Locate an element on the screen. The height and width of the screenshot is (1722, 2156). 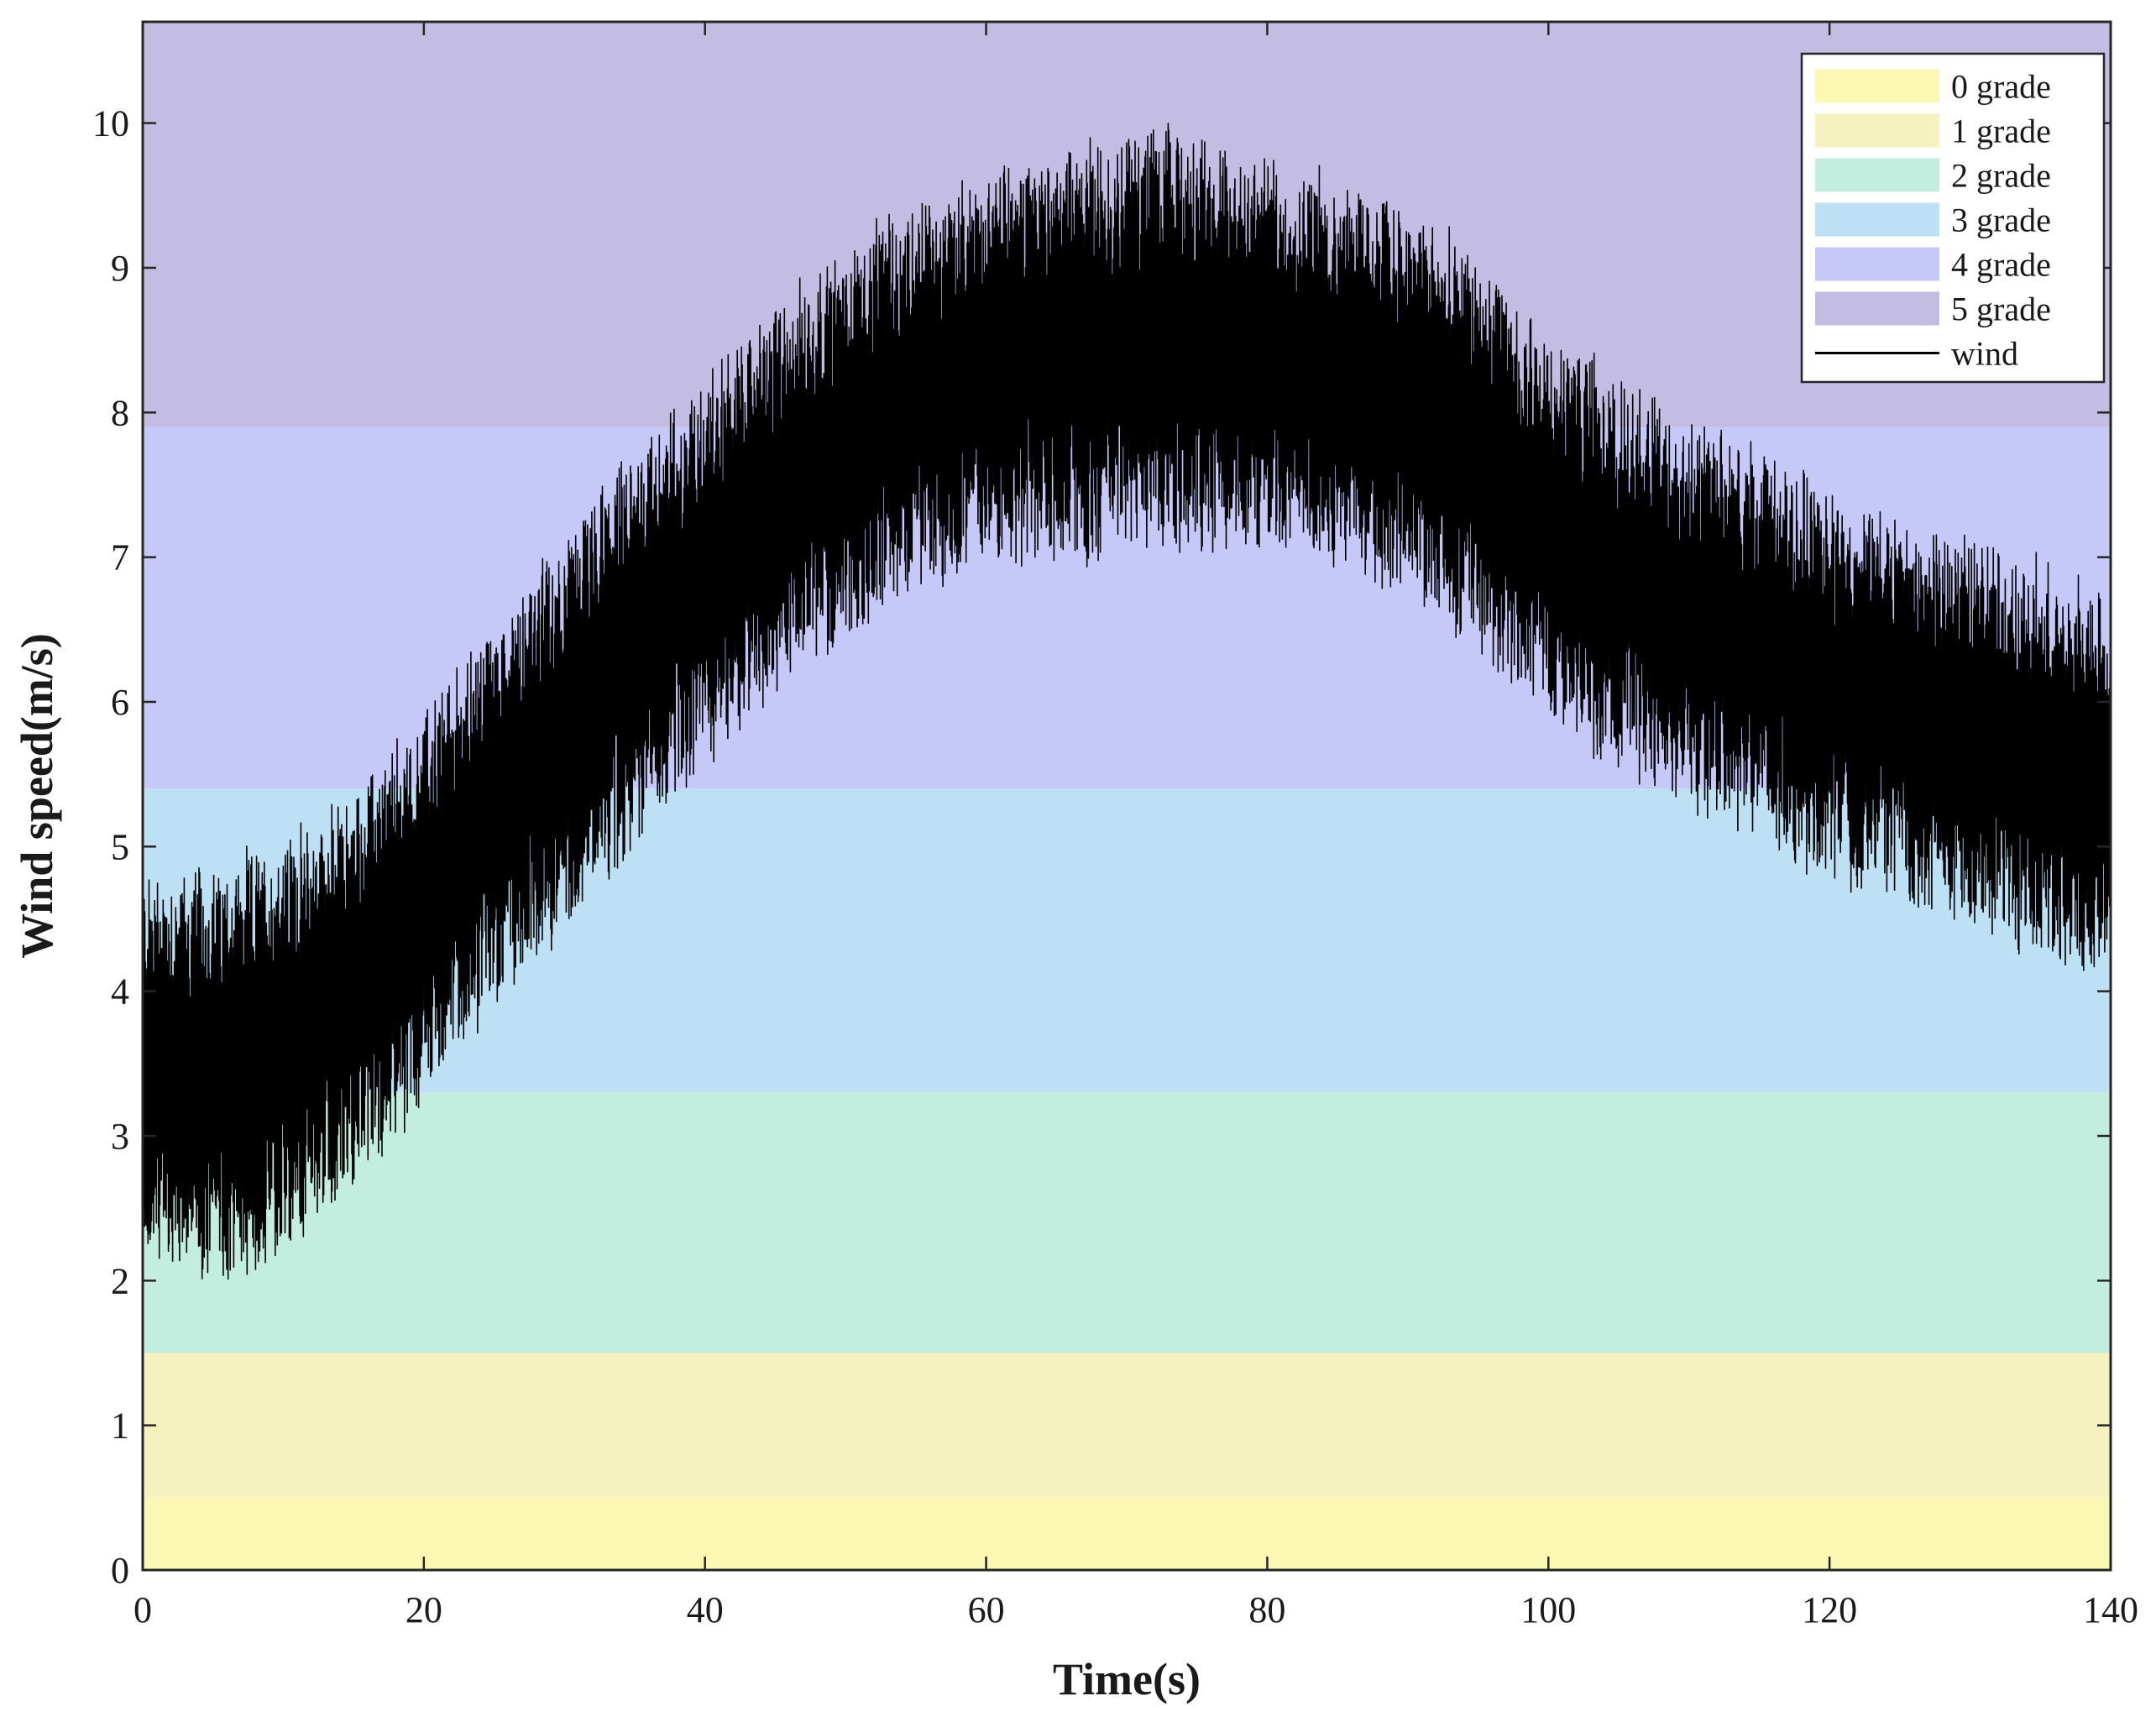
legend-label-1: 1 grade is located at coordinates (2001, 131).